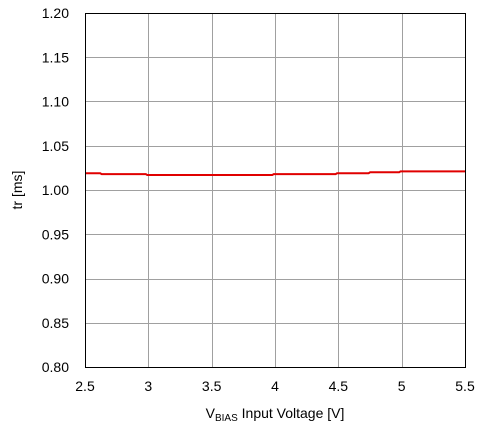  Describe the element at coordinates (465, 386) in the screenshot. I see `x-tick-label: 5.5` at that location.